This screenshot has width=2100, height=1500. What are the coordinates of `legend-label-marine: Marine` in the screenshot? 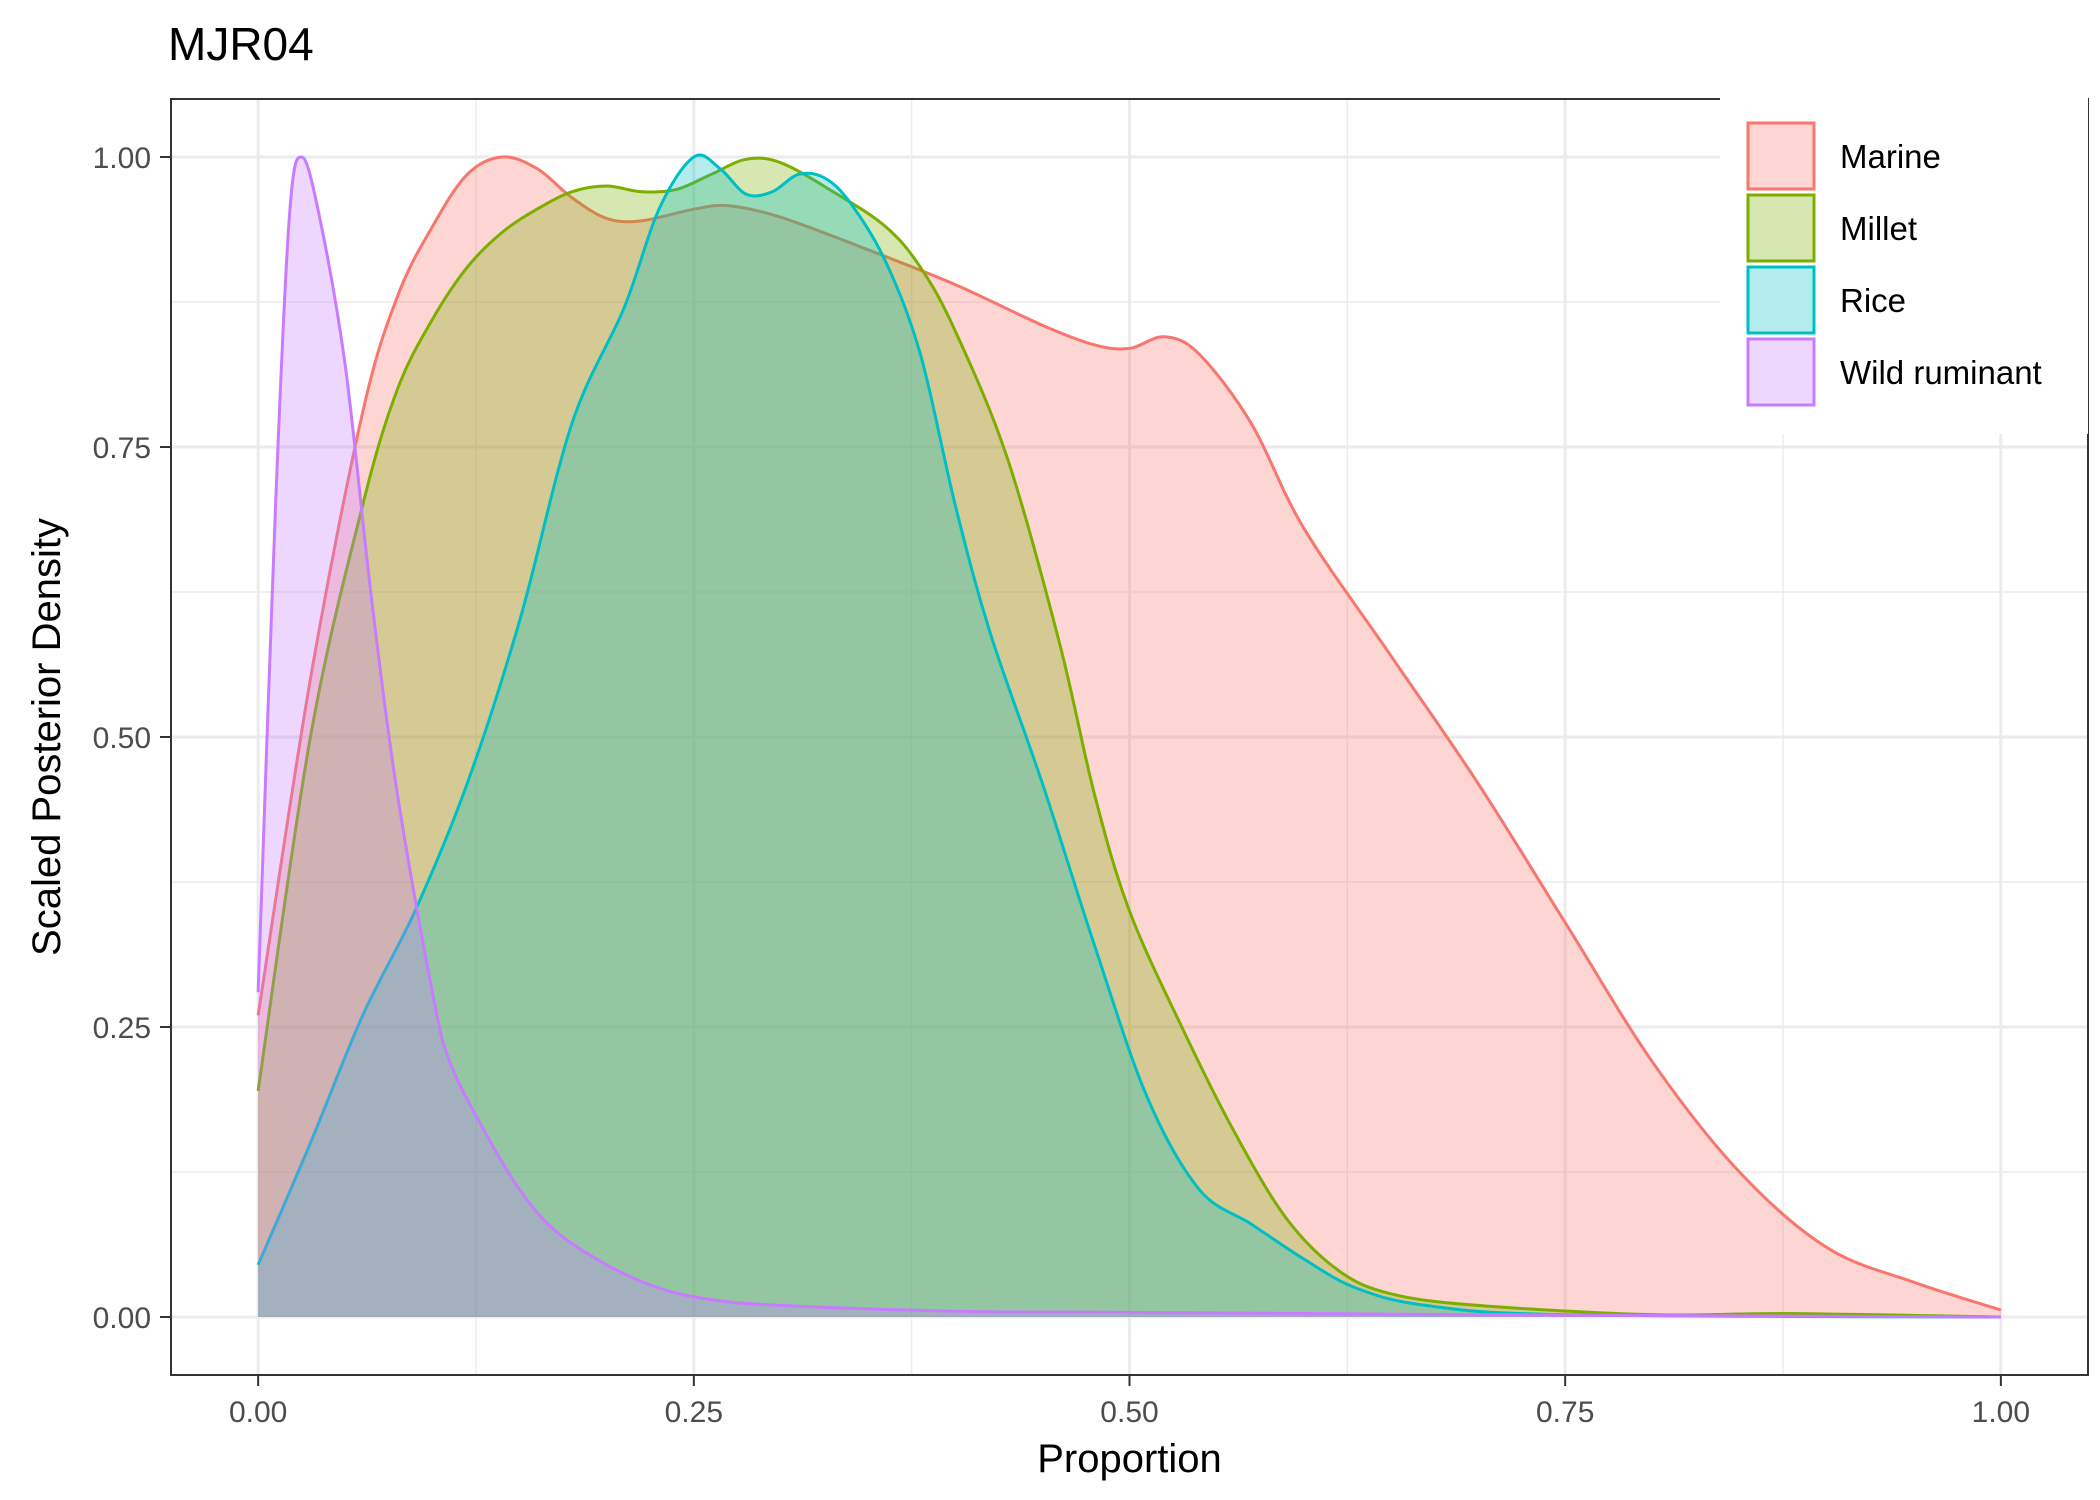 It's located at (1890, 156).